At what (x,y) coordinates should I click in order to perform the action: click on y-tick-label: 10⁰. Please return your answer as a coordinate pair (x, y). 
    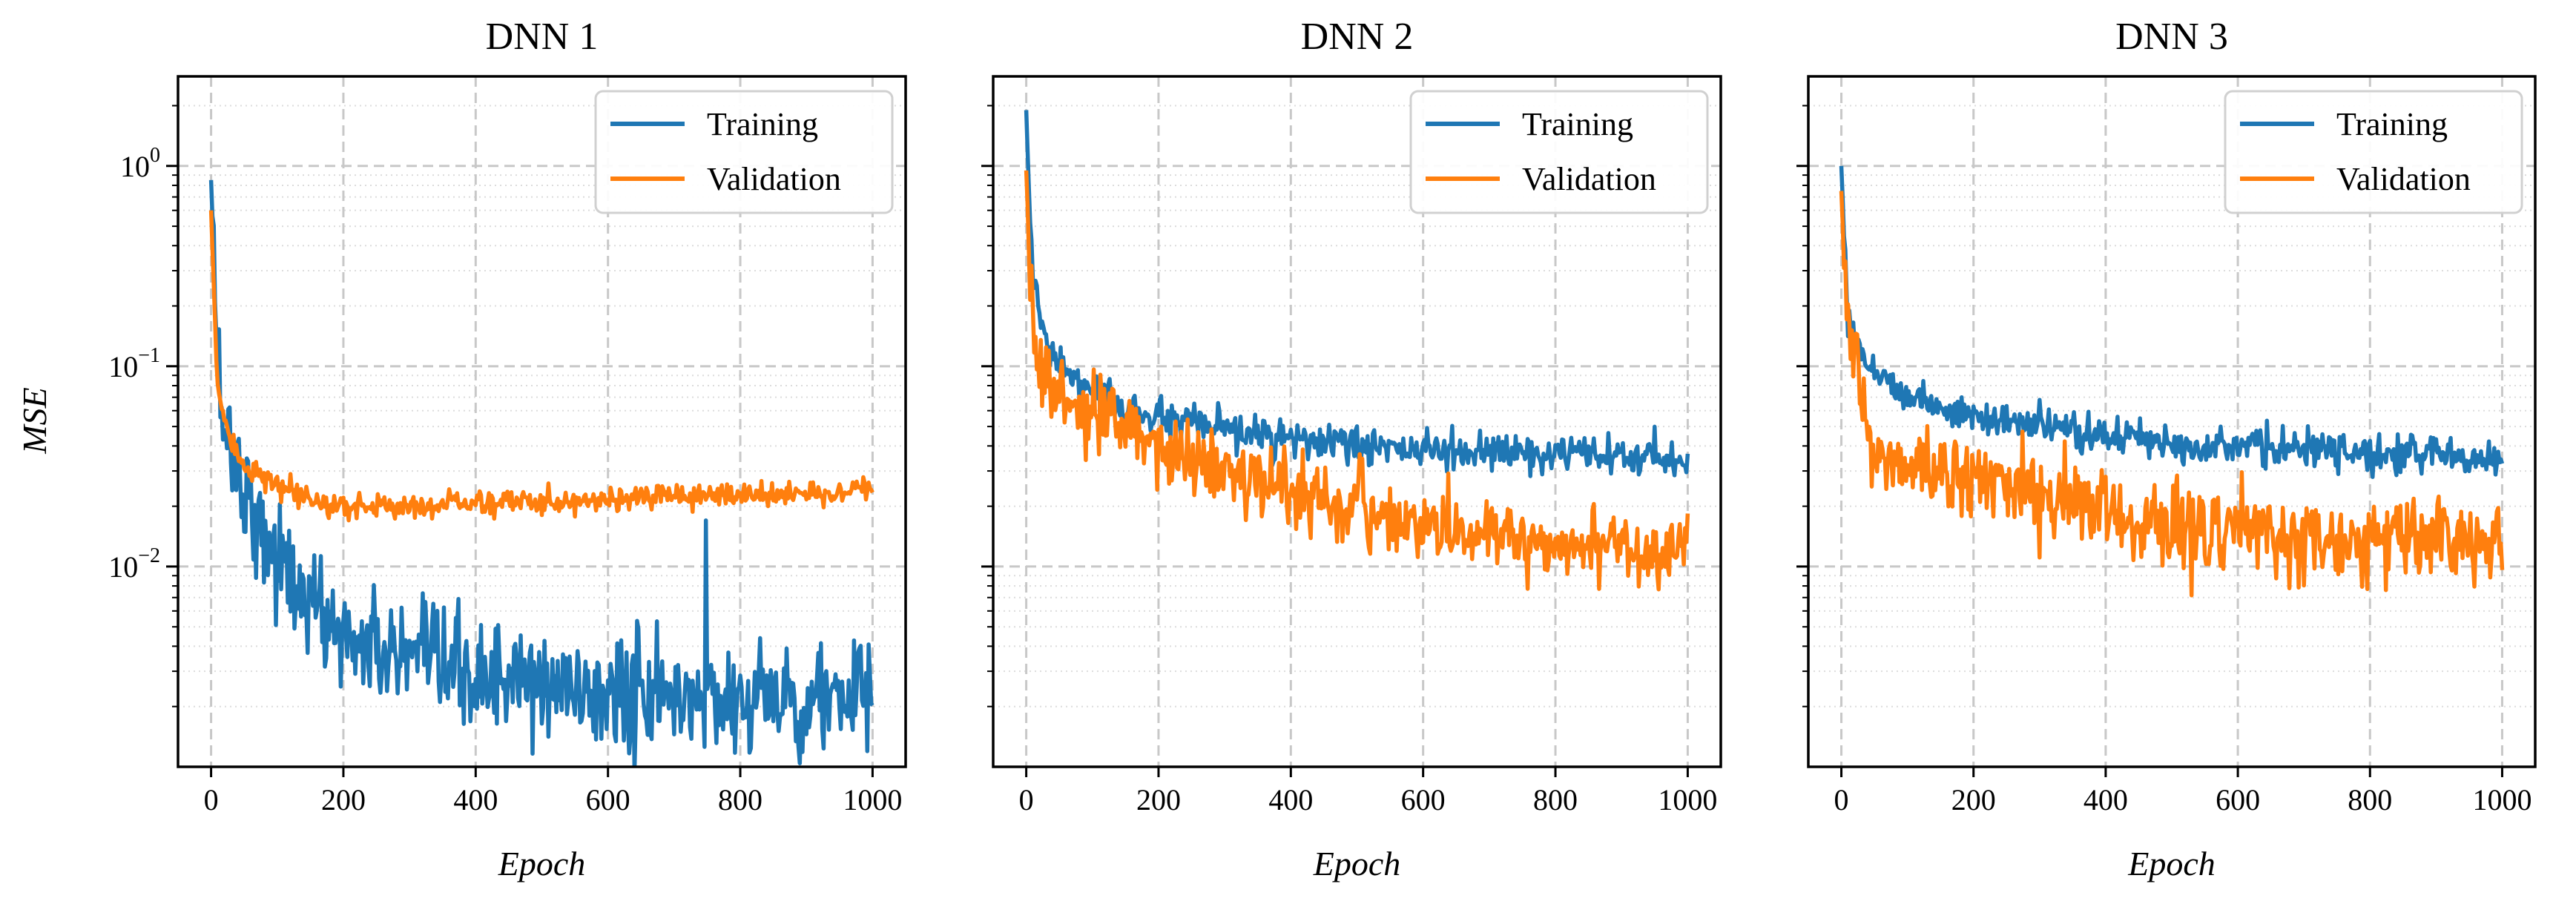
    Looking at the image, I should click on (140, 163).